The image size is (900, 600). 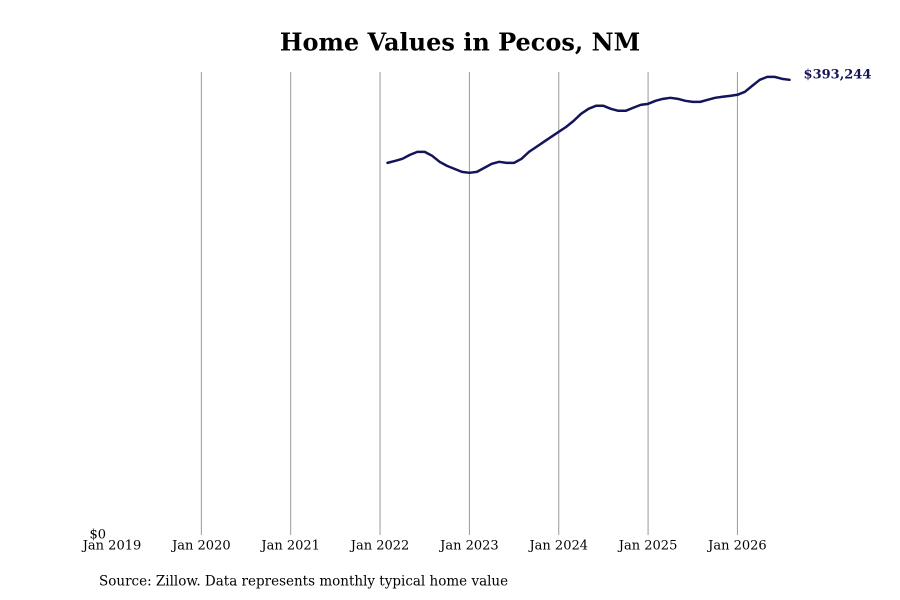 I want to click on y-tick-label: $0, so click(x=97, y=535).